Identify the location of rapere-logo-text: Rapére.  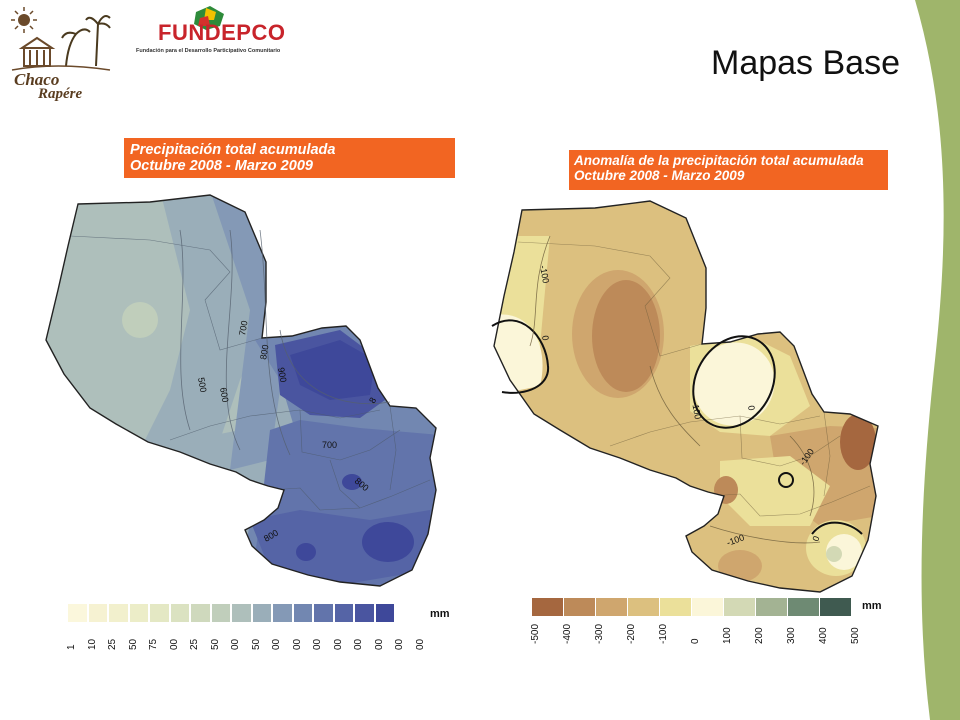
(60, 94).